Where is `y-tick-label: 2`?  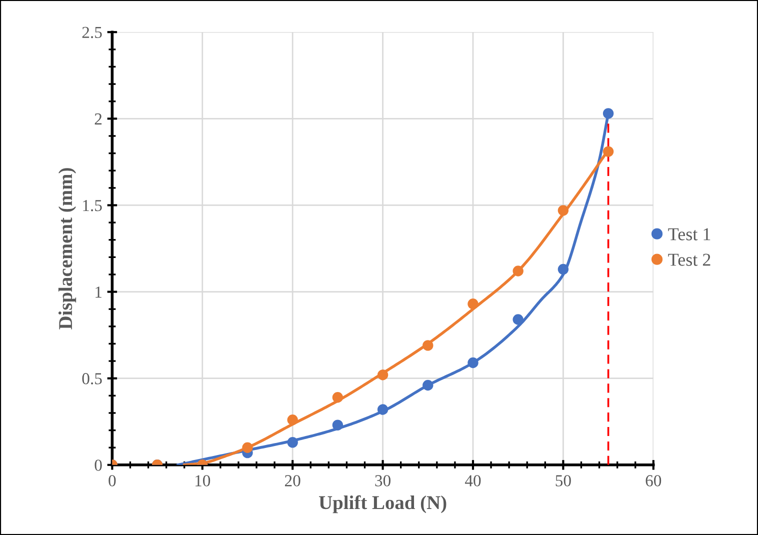
y-tick-label: 2 is located at coordinates (98, 118).